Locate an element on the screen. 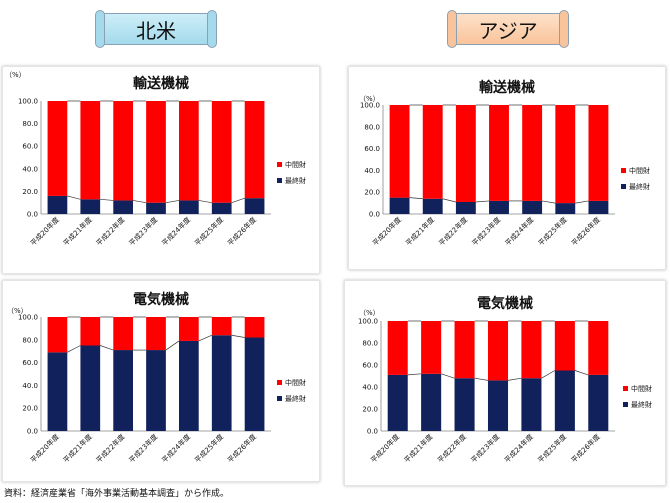 The height and width of the screenshot is (503, 670). x-tick-label: 平成20年度 is located at coordinates (387, 231).